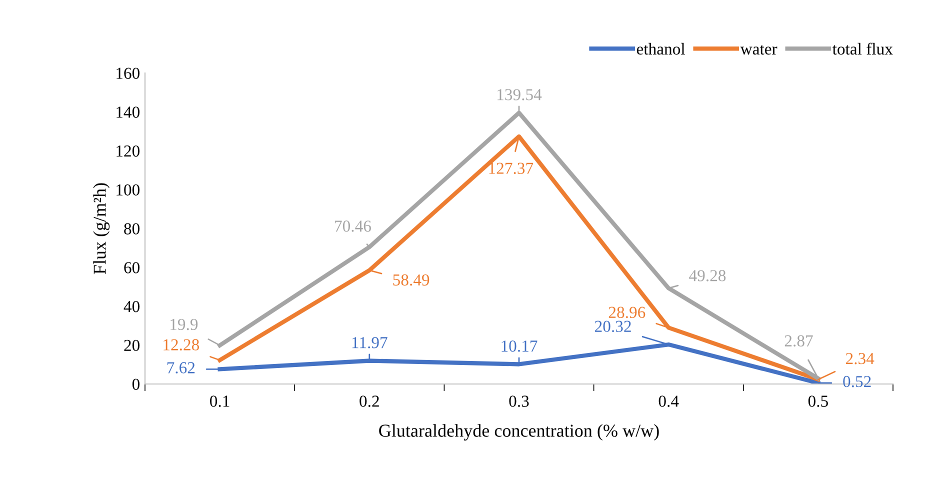 The image size is (932, 498). I want to click on legend-label: total flux, so click(862, 48).